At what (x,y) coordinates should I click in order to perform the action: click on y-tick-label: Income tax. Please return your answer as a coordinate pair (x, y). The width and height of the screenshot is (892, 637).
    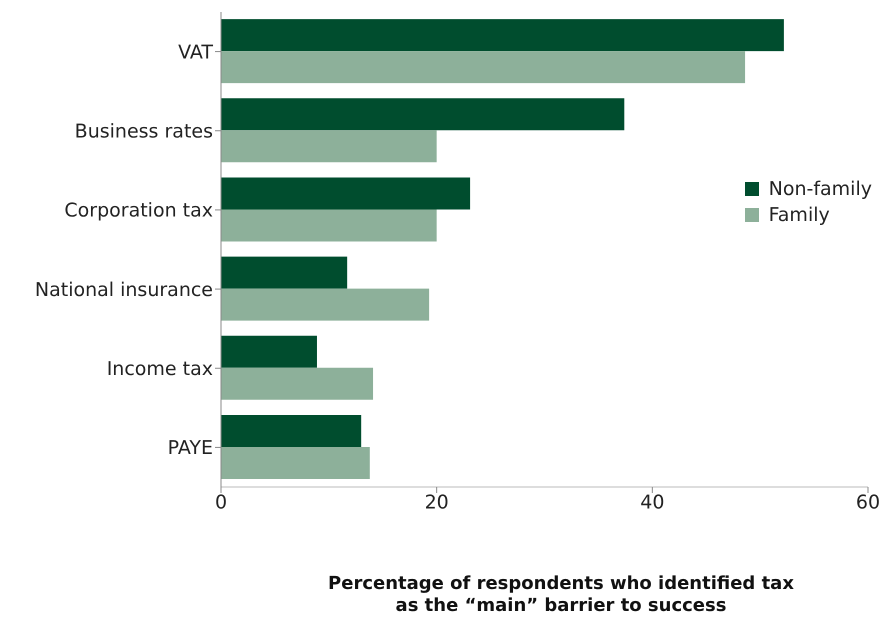
    Looking at the image, I should click on (159, 369).